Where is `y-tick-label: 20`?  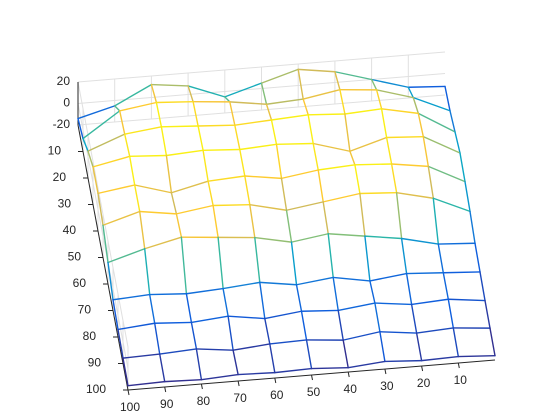
y-tick-label: 20 is located at coordinates (60, 177).